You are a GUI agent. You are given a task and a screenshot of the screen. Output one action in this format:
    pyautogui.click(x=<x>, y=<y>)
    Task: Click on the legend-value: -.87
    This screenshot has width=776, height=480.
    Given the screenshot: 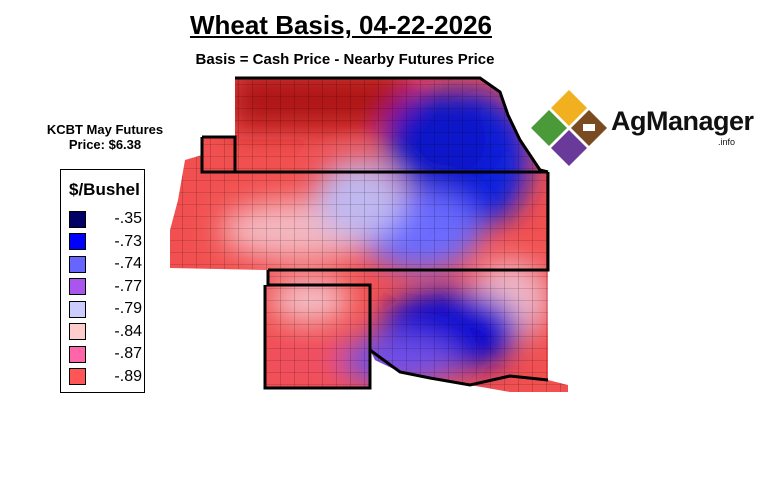 What is the action you would take?
    pyautogui.click(x=128, y=354)
    